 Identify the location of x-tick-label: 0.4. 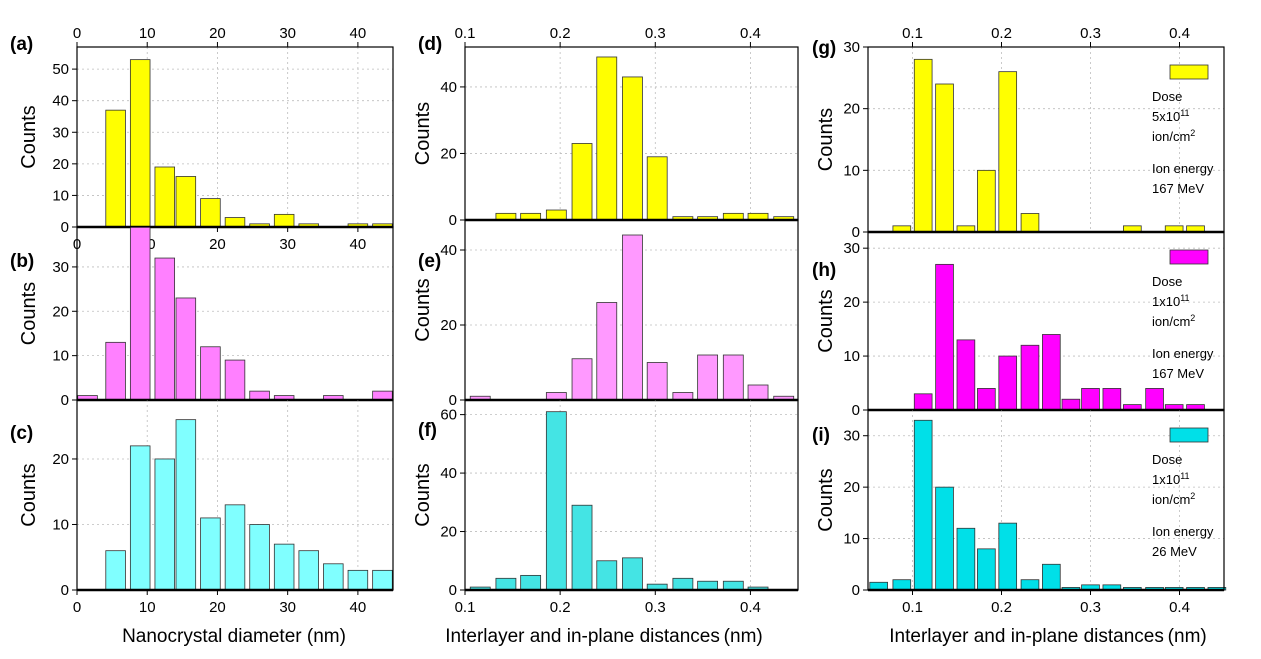
(1179, 607).